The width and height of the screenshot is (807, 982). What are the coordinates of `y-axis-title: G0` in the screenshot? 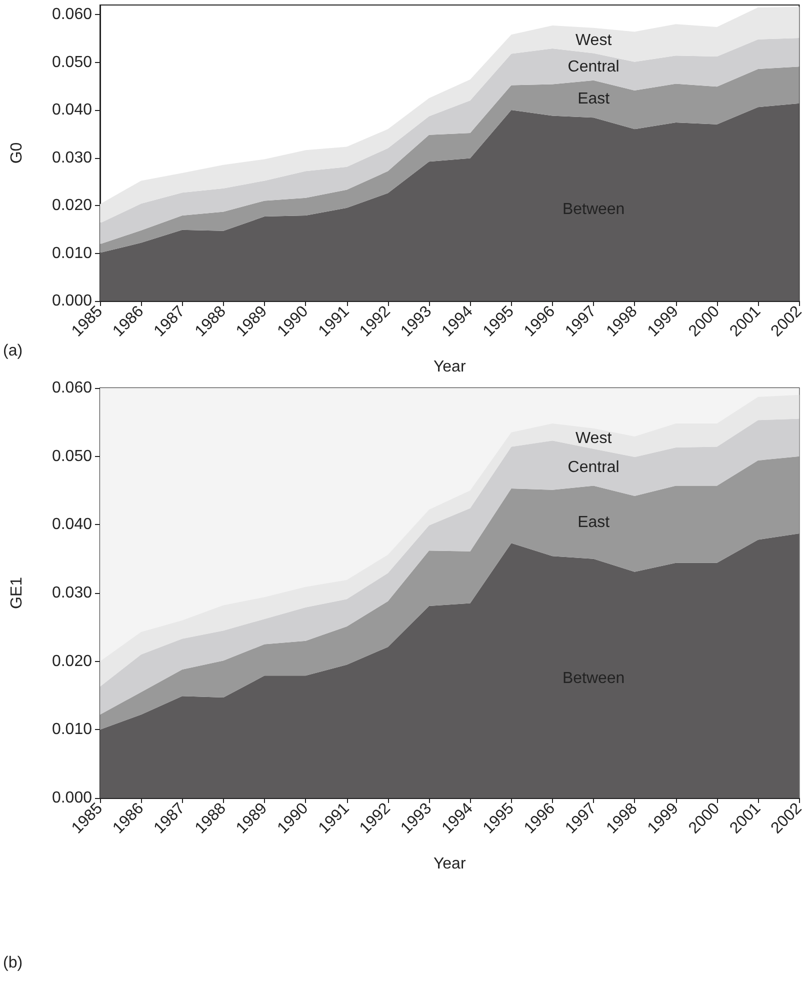 It's located at (17, 153).